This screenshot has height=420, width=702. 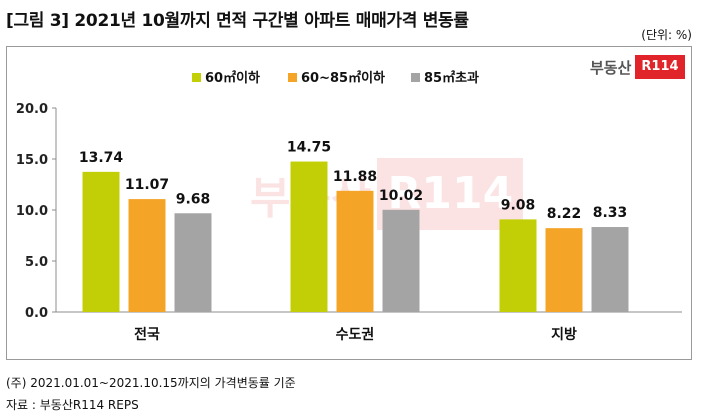 What do you see at coordinates (36, 262) in the screenshot?
I see `y-tick-label: 5.0` at bounding box center [36, 262].